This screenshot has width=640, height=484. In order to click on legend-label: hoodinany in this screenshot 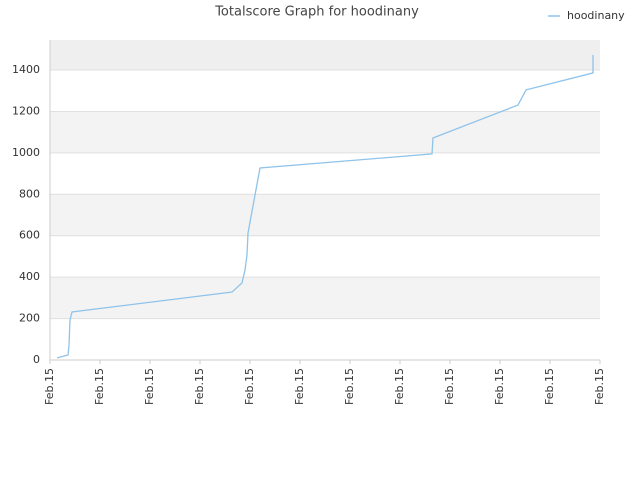, I will do `click(596, 15)`.